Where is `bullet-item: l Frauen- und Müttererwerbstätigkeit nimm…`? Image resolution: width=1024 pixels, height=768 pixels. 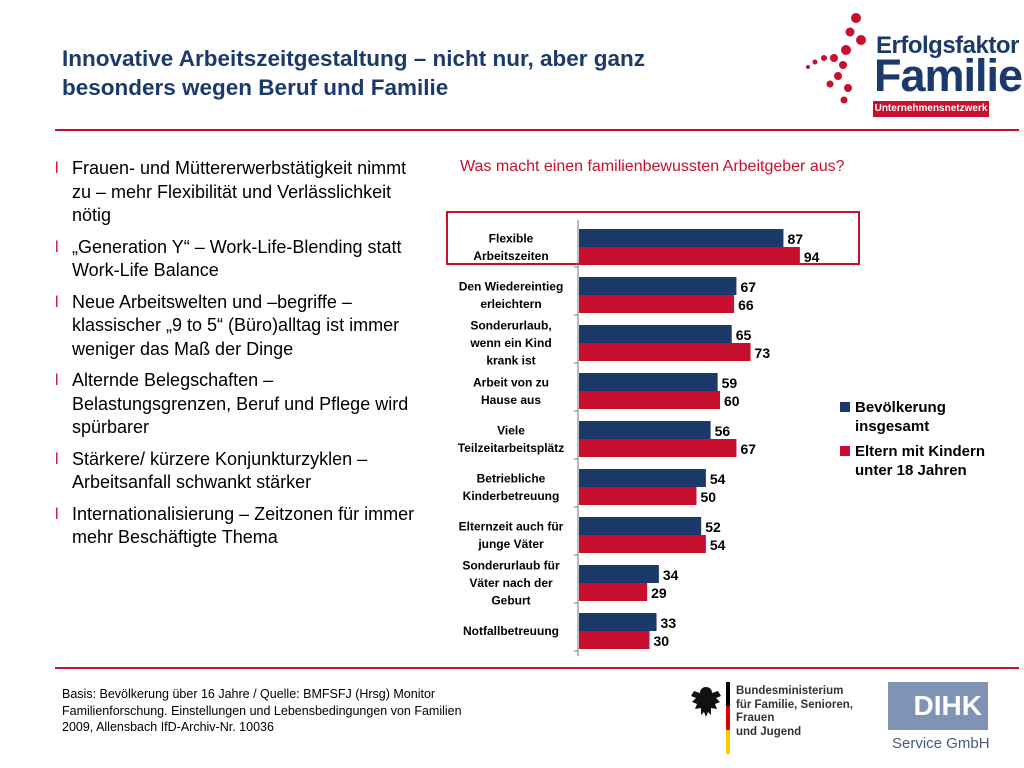
bullet-item: l Frauen- und Müttererwerbstätigkeit nimm… is located at coordinates (235, 192).